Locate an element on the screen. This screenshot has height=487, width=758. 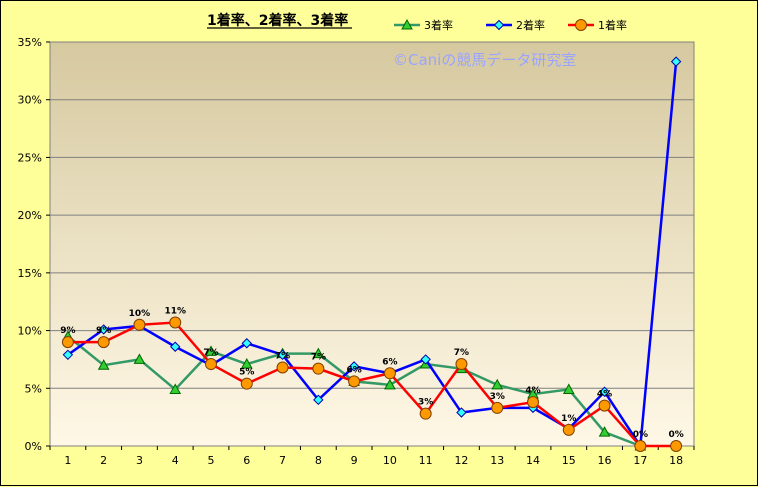
x-tick-label: 15 is located at coordinates (569, 460).